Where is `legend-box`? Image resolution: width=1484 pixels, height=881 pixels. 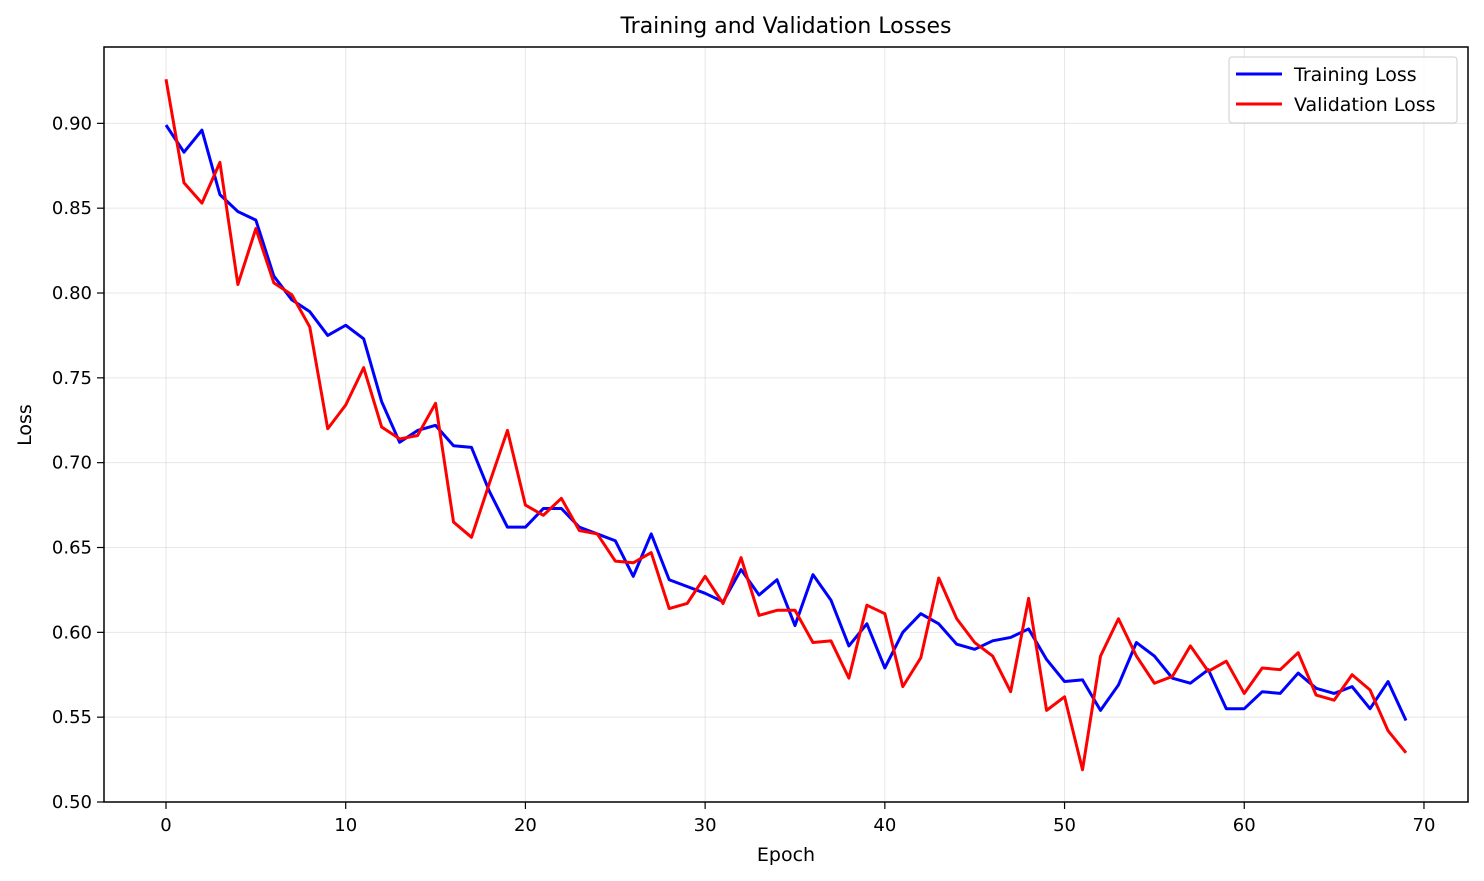 legend-box is located at coordinates (1343, 90).